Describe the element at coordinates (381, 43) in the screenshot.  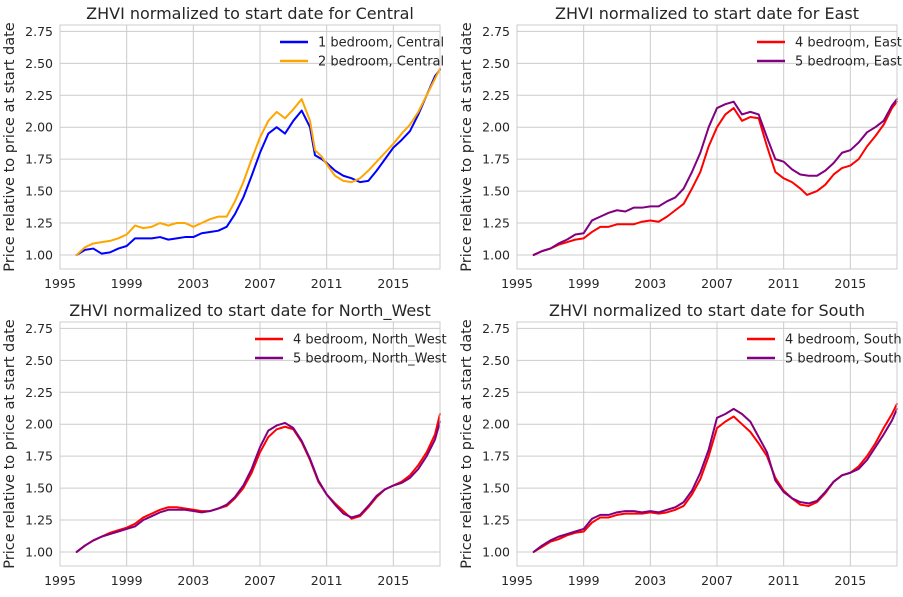
I see `legend-label: 1 bedroom, Central` at that location.